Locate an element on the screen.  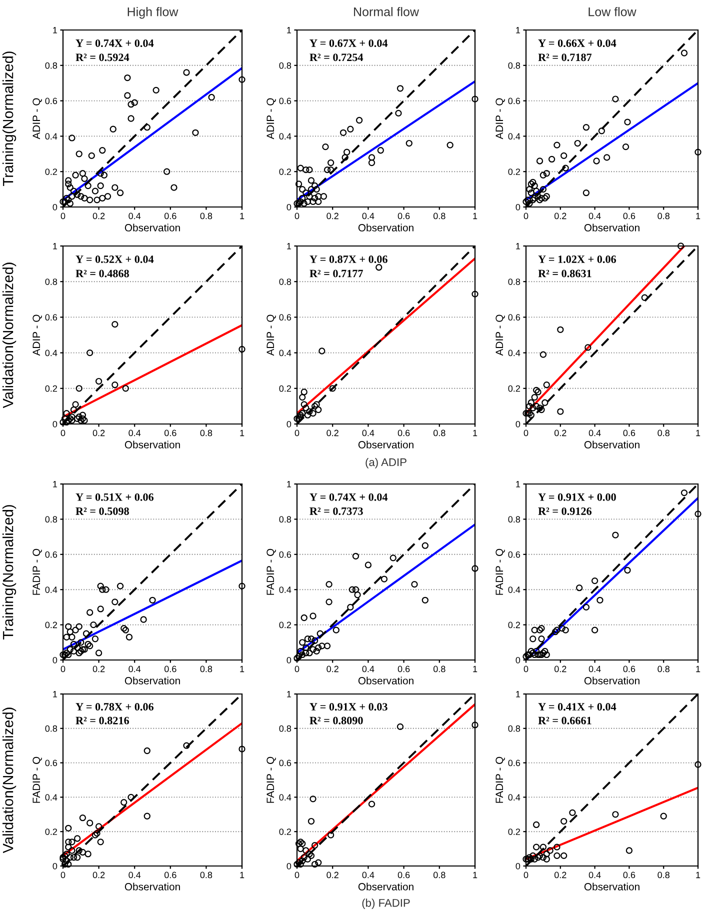
chart-title: High flow is located at coordinates (153, 13).